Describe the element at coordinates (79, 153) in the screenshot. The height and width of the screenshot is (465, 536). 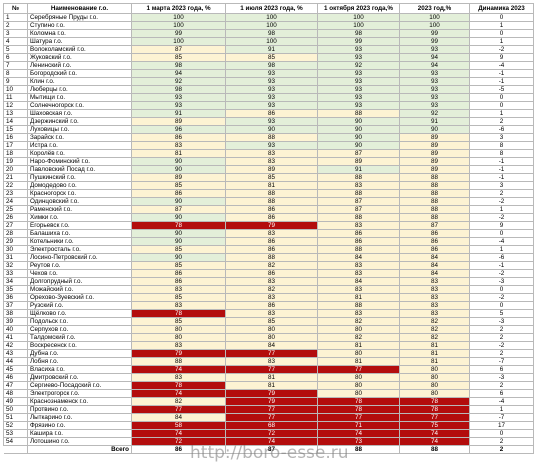
I see `district-name: Королёв г.о.` at that location.